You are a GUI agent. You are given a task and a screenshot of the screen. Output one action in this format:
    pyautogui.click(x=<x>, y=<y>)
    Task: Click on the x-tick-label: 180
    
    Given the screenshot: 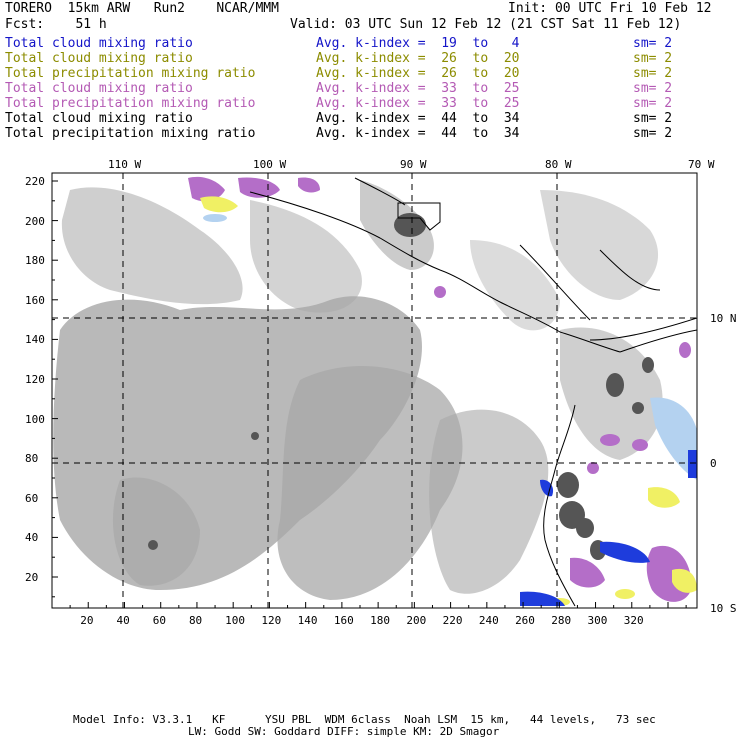 What is the action you would take?
    pyautogui.click(x=380, y=620)
    